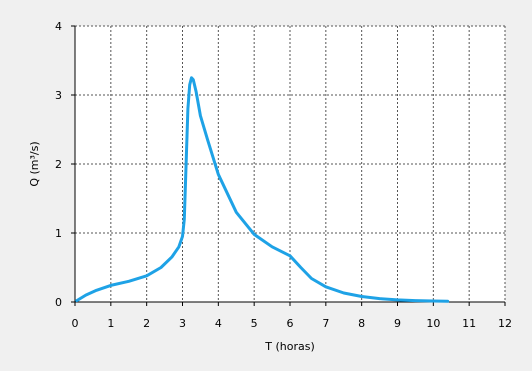 The width and height of the screenshot is (532, 371). I want to click on x-tick-label: 7, so click(325, 323).